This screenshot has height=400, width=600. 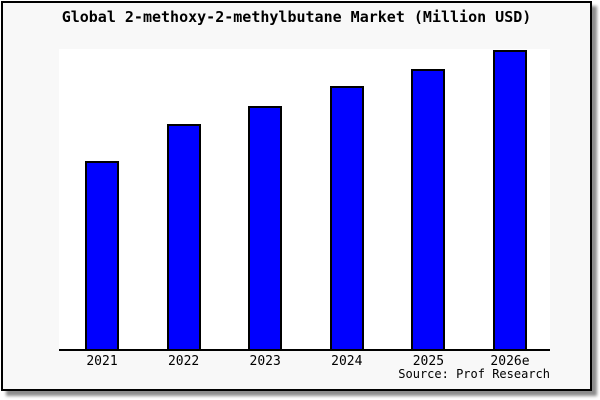 What do you see at coordinates (428, 361) in the screenshot?
I see `x-tick-label-2025: 2025` at bounding box center [428, 361].